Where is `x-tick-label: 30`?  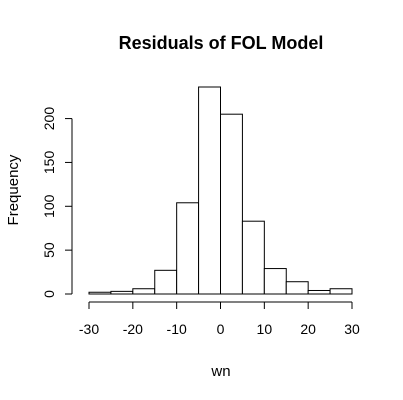 x-tick-label: 30 is located at coordinates (352, 329).